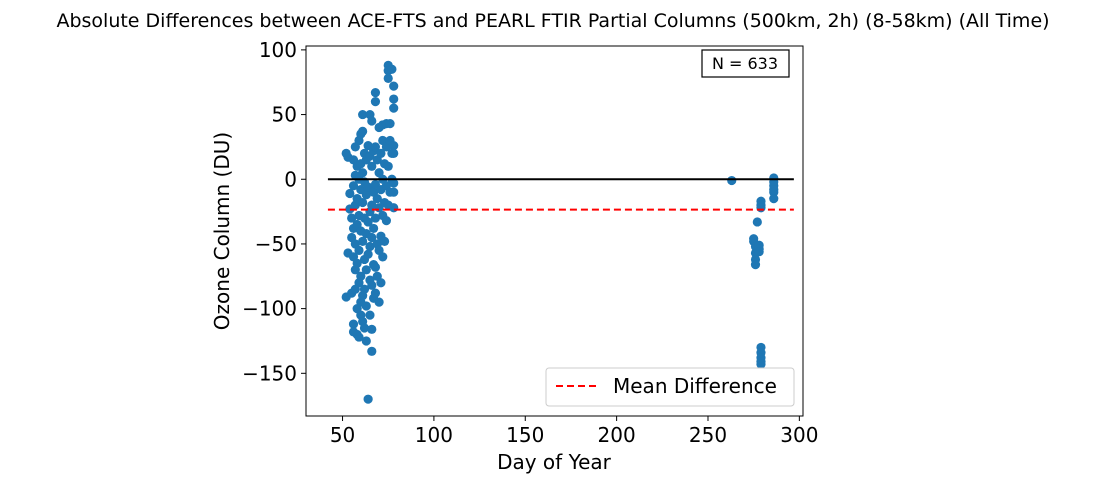 This screenshot has height=485, width=1108. Describe the element at coordinates (574, 431) in the screenshot. I see `x-axis-ticks: 50 100 150 200 250 300` at that location.